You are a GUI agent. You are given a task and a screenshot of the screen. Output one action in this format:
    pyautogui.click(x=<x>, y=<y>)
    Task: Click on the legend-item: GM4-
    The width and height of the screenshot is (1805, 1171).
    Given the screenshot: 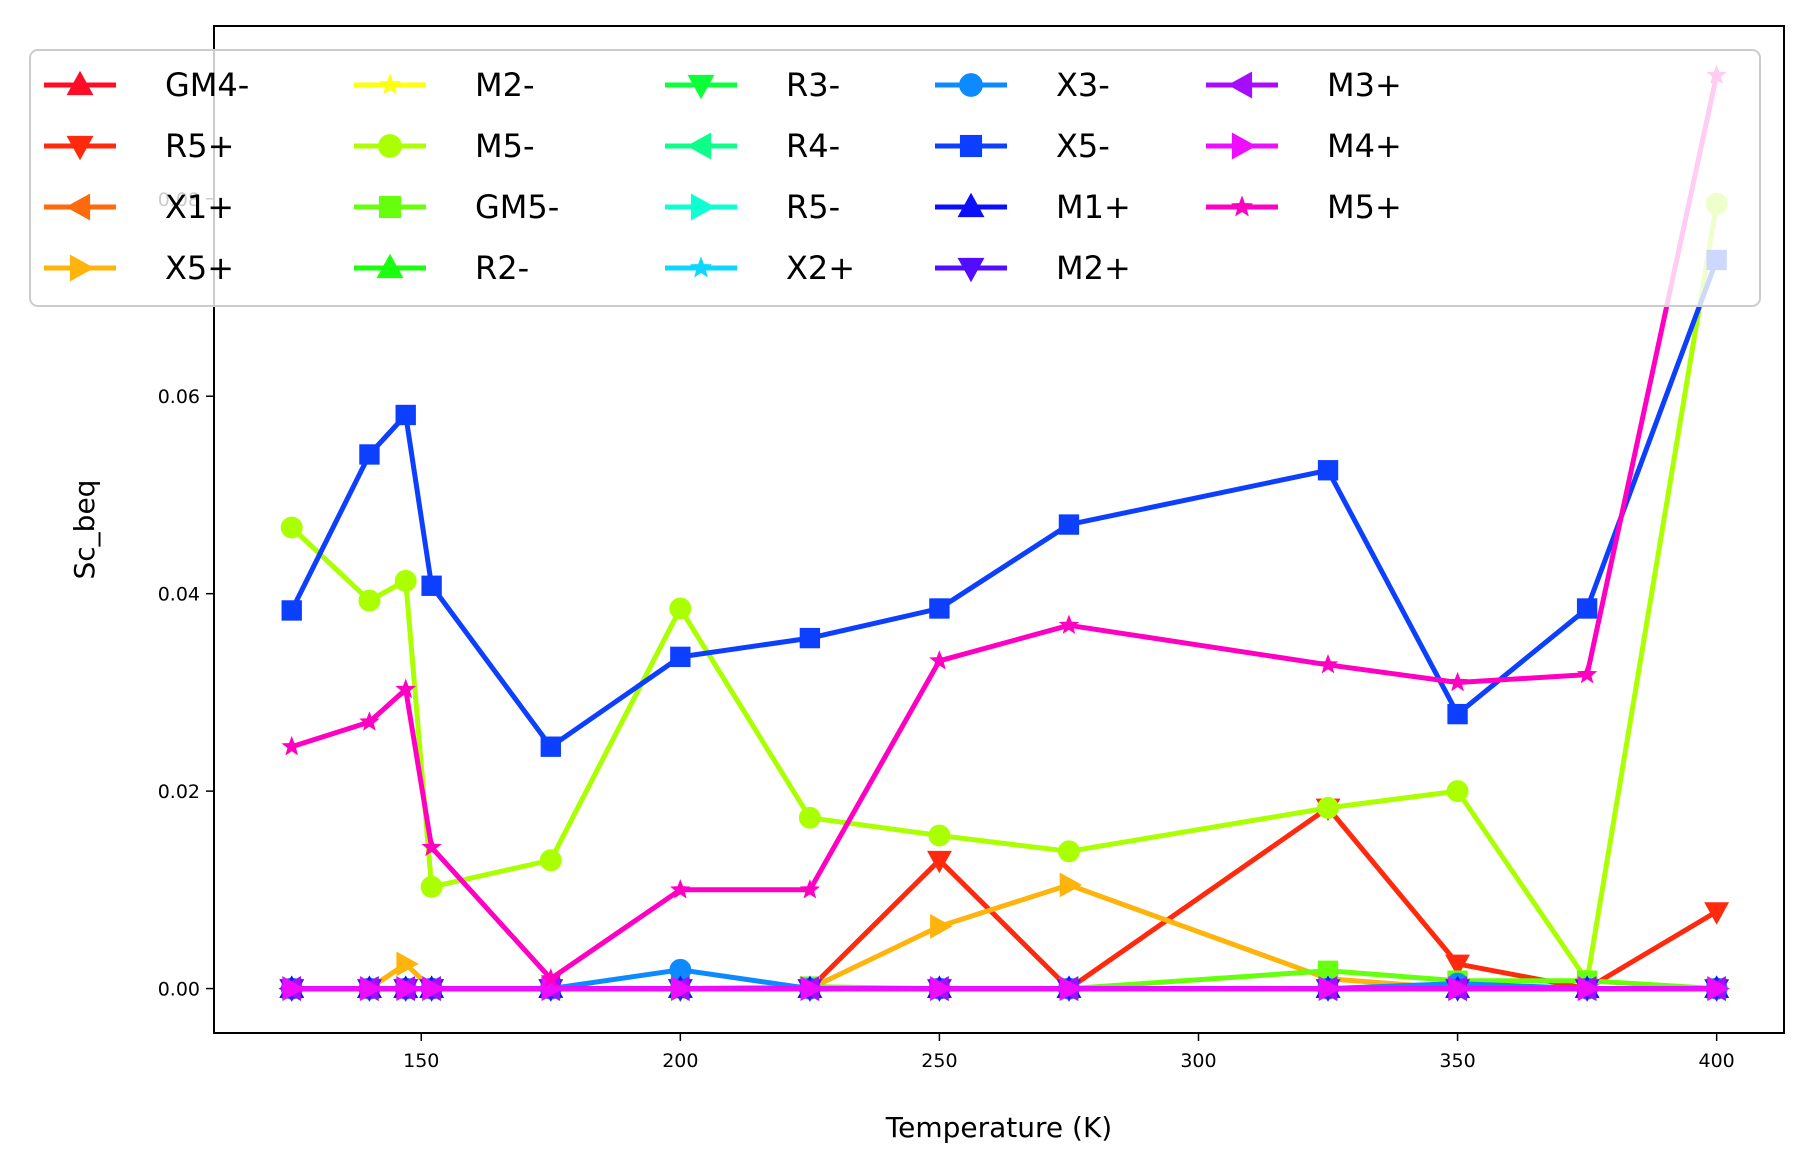 What is the action you would take?
    pyautogui.click(x=146, y=85)
    